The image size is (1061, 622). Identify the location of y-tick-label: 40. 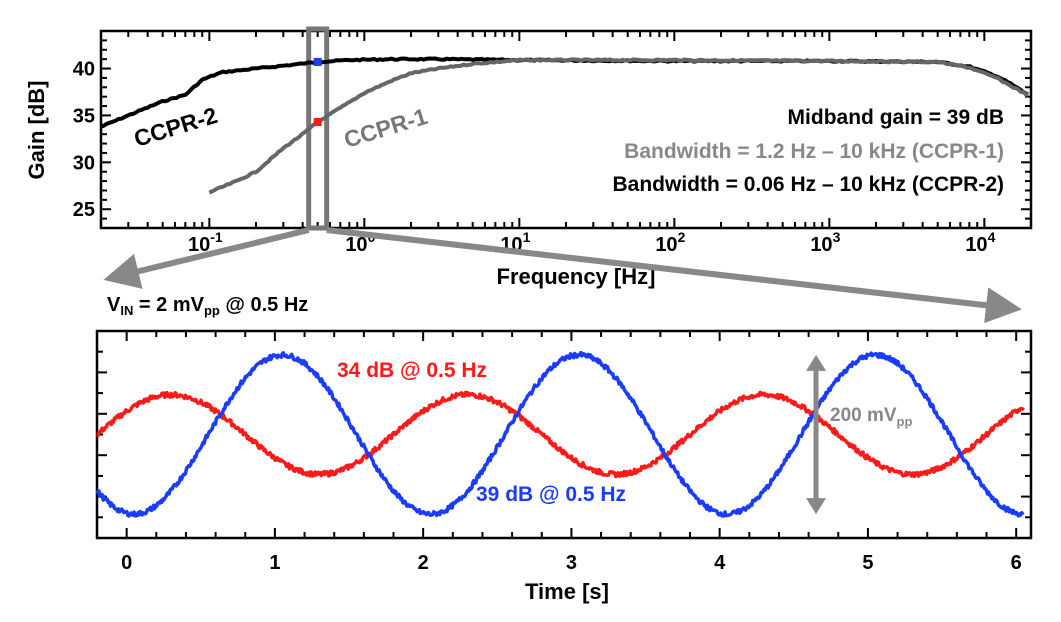
(84, 70).